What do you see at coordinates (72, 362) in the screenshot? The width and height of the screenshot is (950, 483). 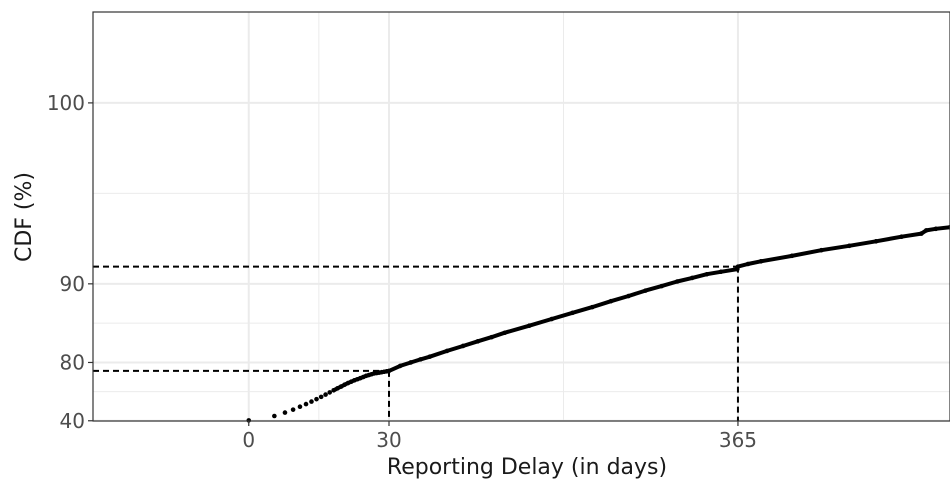 I see `y-tick-label: 80` at bounding box center [72, 362].